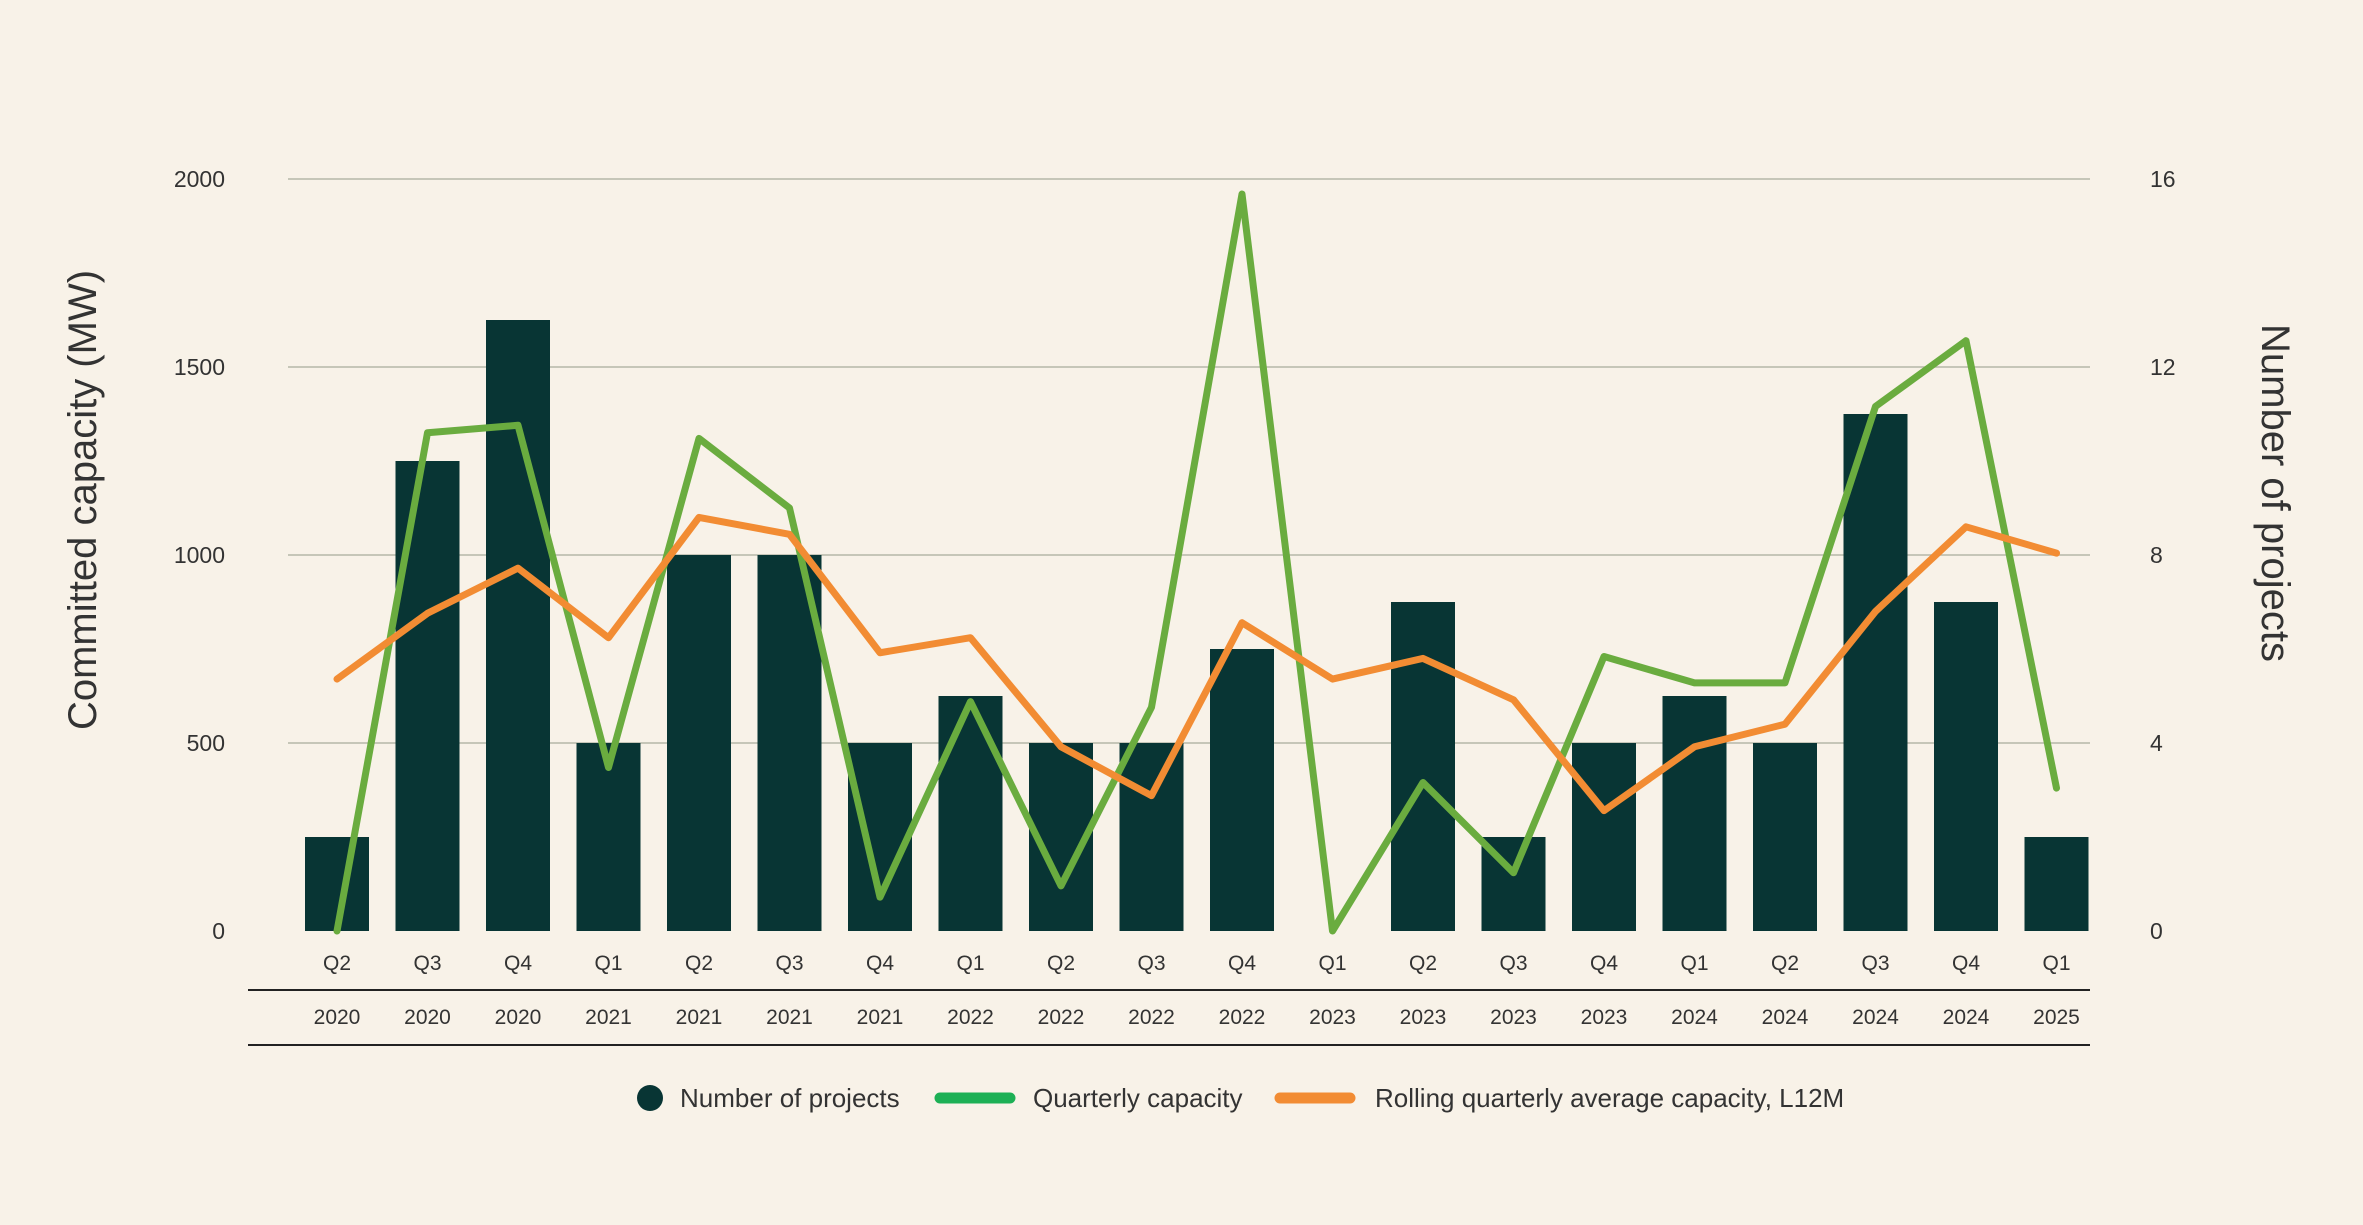 This screenshot has height=1225, width=2363. What do you see at coordinates (1138, 1098) in the screenshot?
I see `legend-label: Quarterly capacity` at bounding box center [1138, 1098].